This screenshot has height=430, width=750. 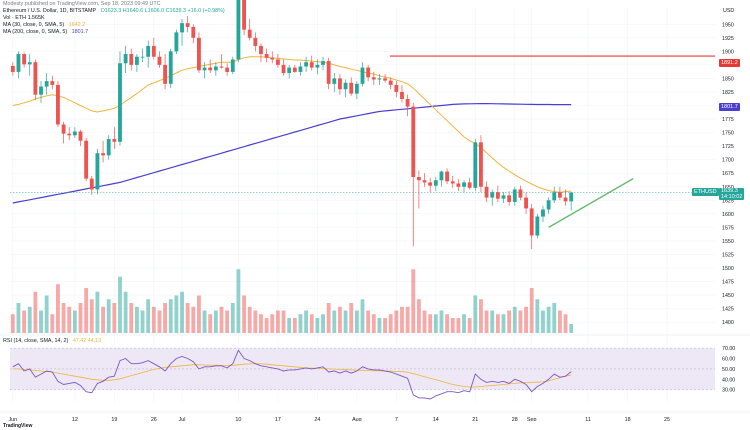 What do you see at coordinates (47, 32) in the screenshot?
I see `ma200-legend: MA (200, close, 0, SMA, 5) 1801.7` at bounding box center [47, 32].